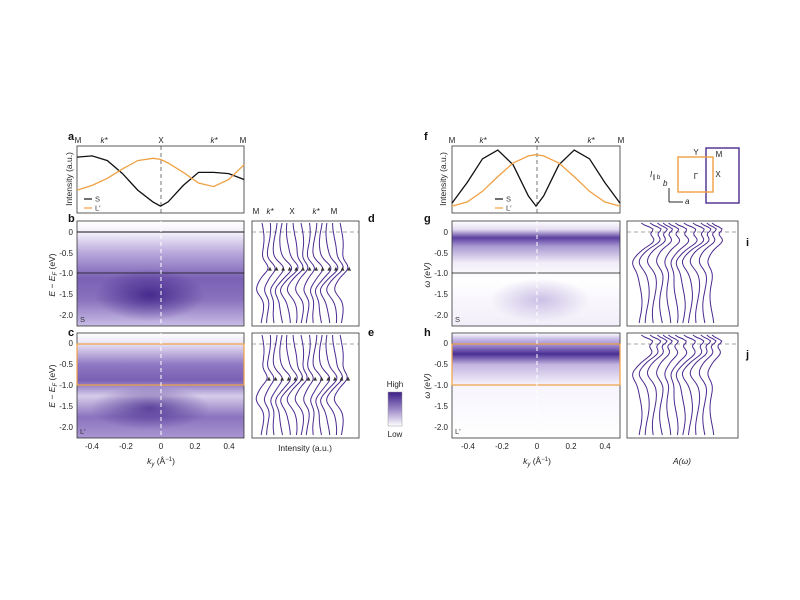 The width and height of the screenshot is (800, 600). What do you see at coordinates (537, 462) in the screenshot?
I see `x-axis-label: ky (Å−1)` at bounding box center [537, 462].